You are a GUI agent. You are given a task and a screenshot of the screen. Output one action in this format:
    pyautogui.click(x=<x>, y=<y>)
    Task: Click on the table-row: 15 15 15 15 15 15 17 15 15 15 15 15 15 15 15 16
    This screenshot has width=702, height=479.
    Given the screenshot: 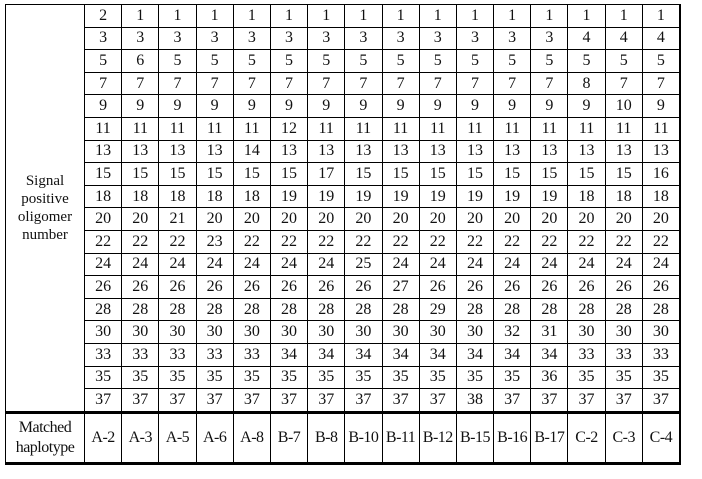 What is the action you would take?
    pyautogui.click(x=343, y=174)
    